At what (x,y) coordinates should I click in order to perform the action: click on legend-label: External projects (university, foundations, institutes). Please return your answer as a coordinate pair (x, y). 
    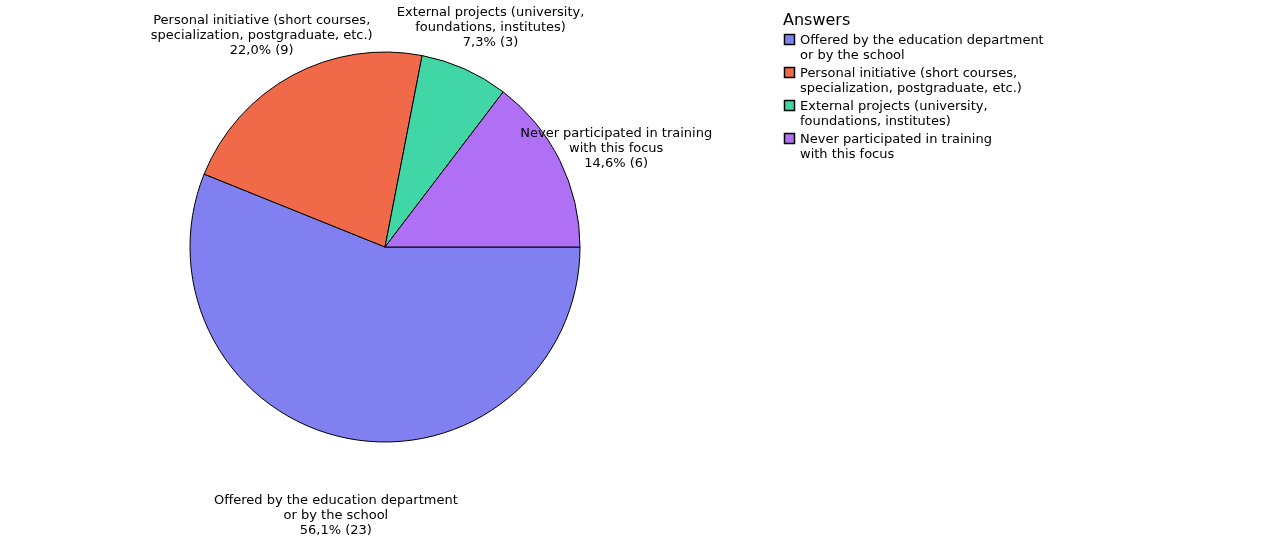
    Looking at the image, I should click on (894, 112).